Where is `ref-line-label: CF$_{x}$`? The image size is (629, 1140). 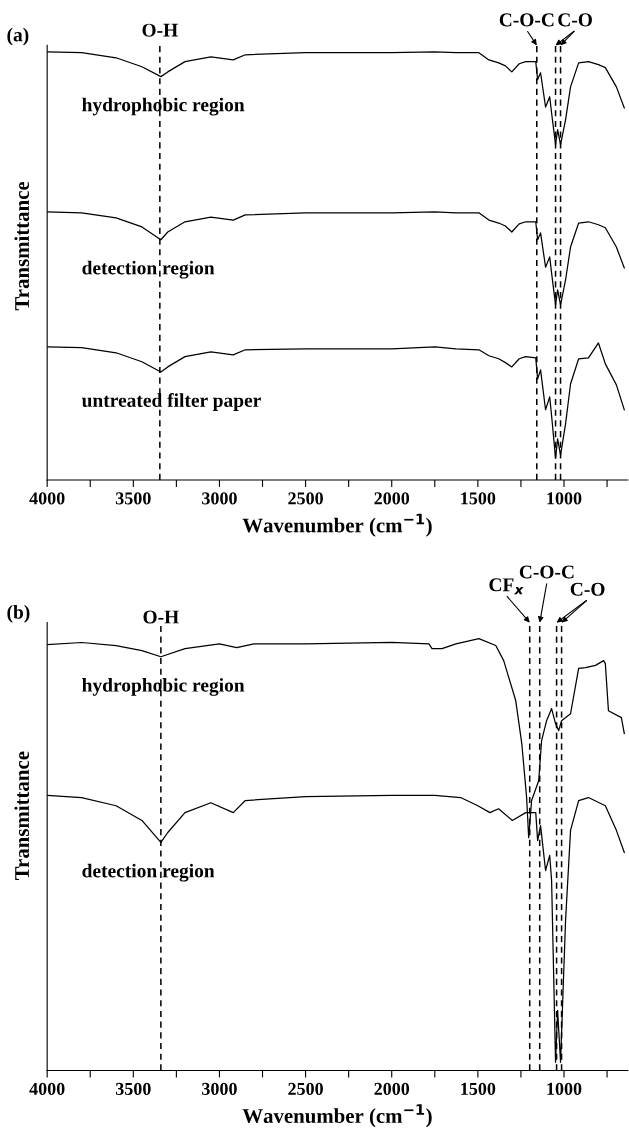
ref-line-label: CF$_{x}$ is located at coordinates (506, 586).